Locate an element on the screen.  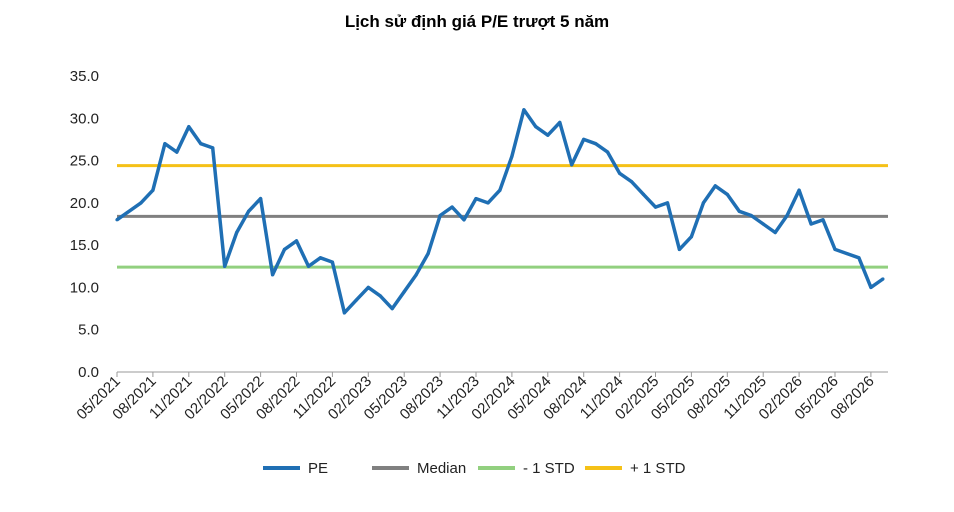
y-tick-label: 0.0 is located at coordinates (88, 372).